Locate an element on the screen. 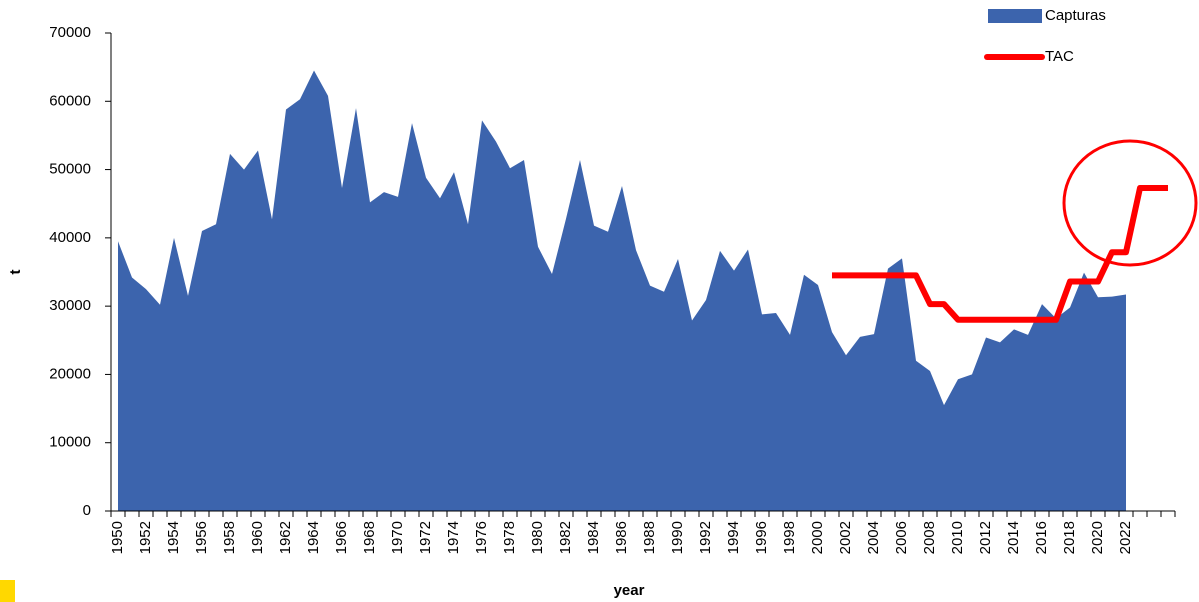 The image size is (1199, 602). x-tick-label: 1988 is located at coordinates (649, 537).